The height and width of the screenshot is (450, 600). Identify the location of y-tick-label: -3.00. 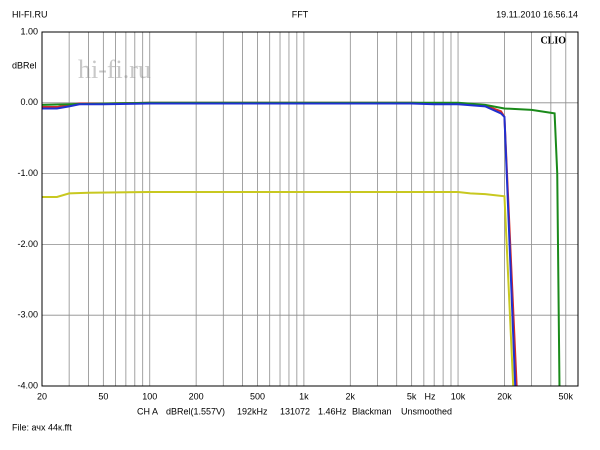
(27, 315).